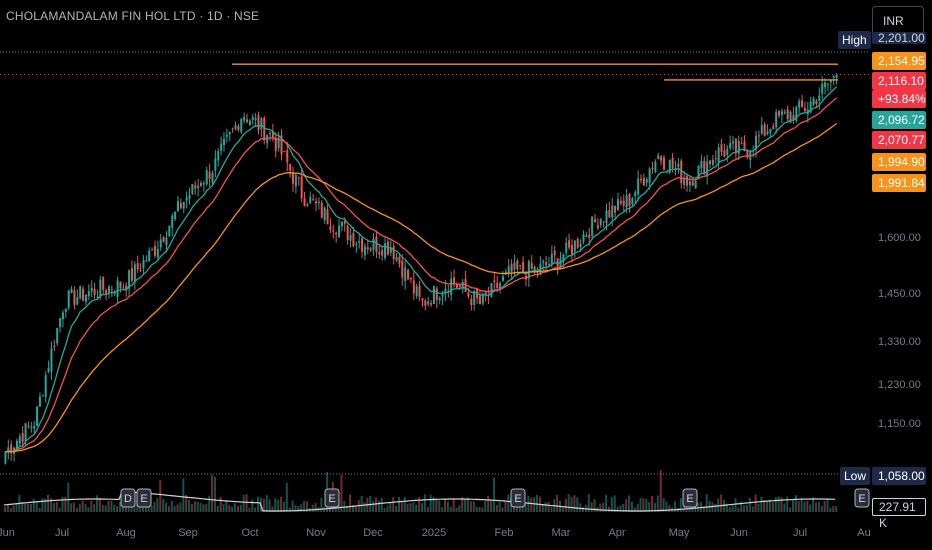  I want to click on event-marker, so click(690, 498).